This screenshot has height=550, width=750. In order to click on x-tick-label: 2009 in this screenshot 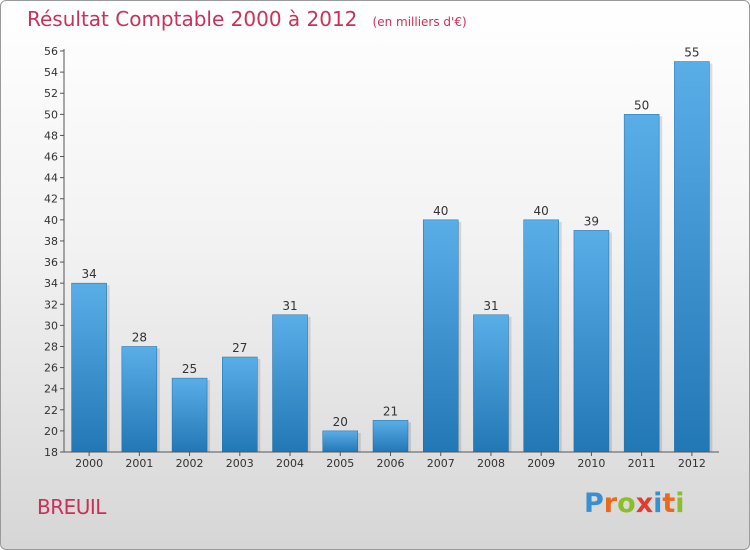, I will do `click(541, 463)`.